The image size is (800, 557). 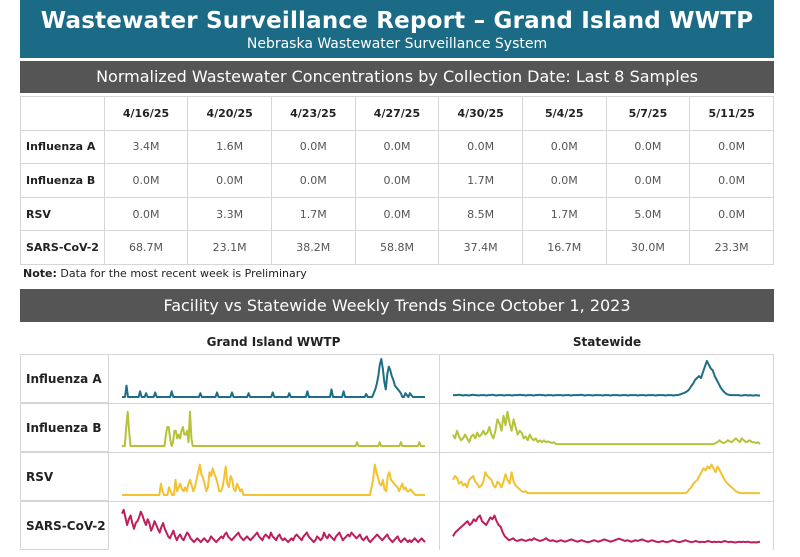 I want to click on table-cell: 1.6M, so click(x=229, y=147).